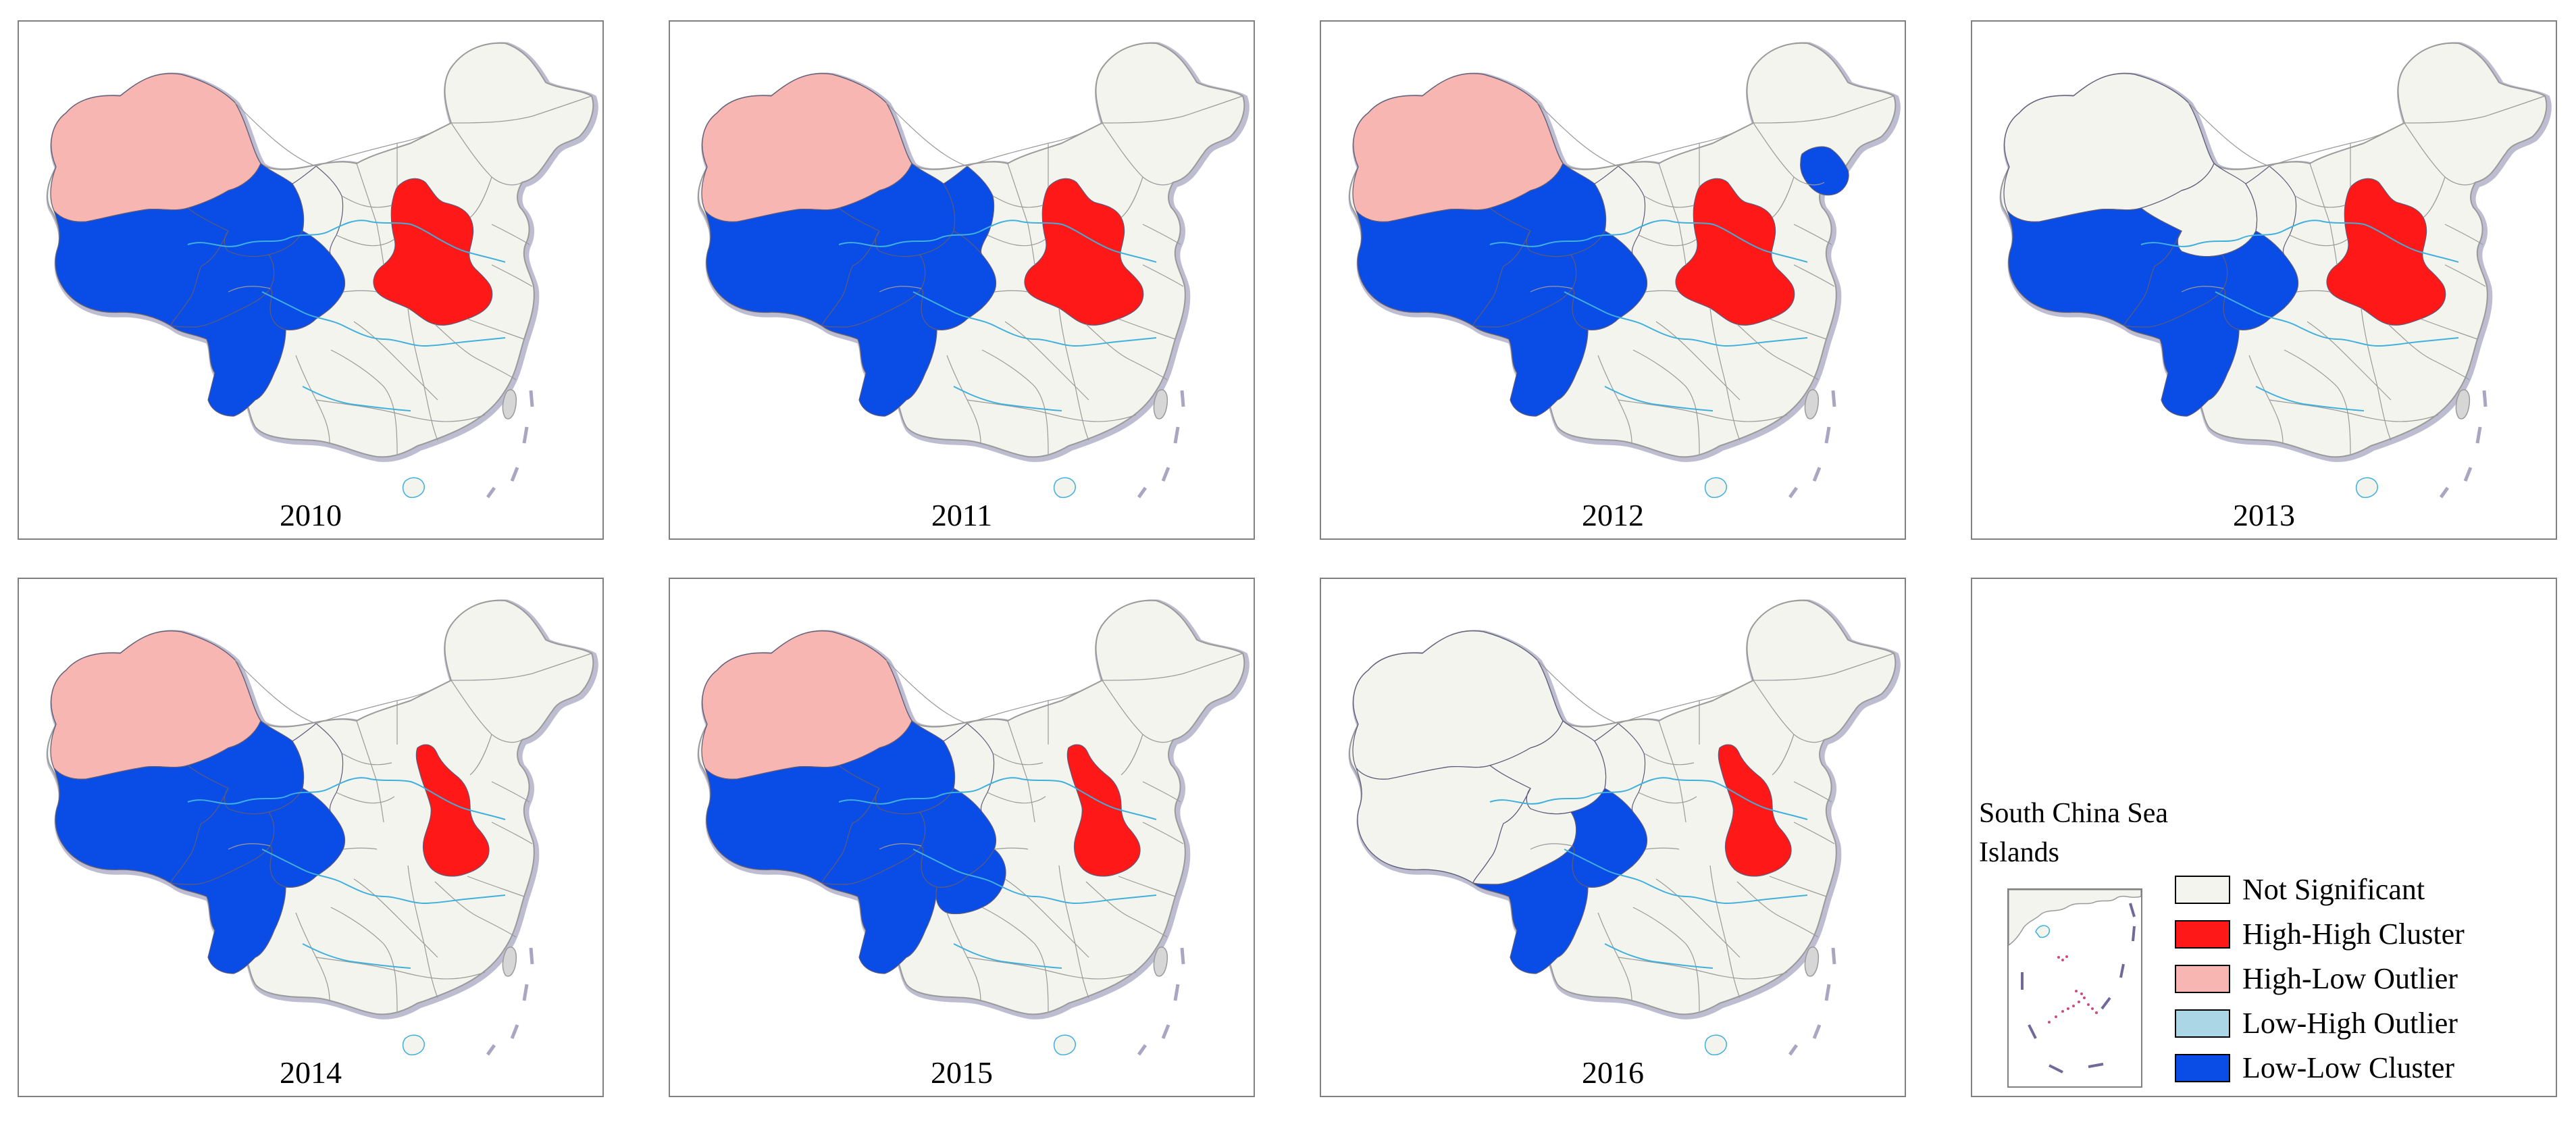  I want to click on panel-year-label: 2013, so click(2264, 515).